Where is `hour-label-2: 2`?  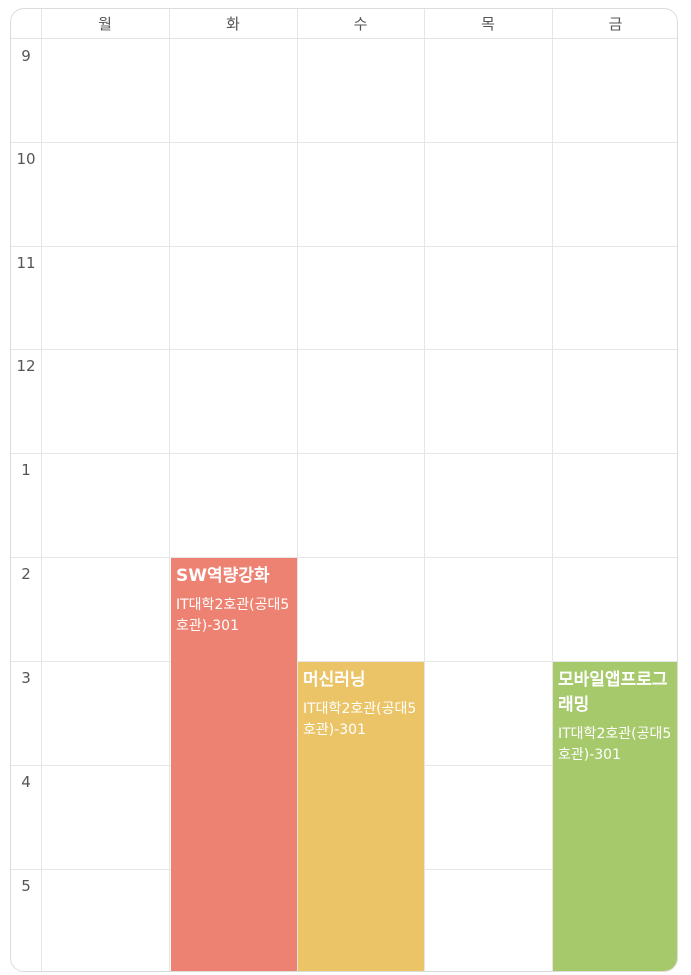
hour-label-2: 2 is located at coordinates (26, 574).